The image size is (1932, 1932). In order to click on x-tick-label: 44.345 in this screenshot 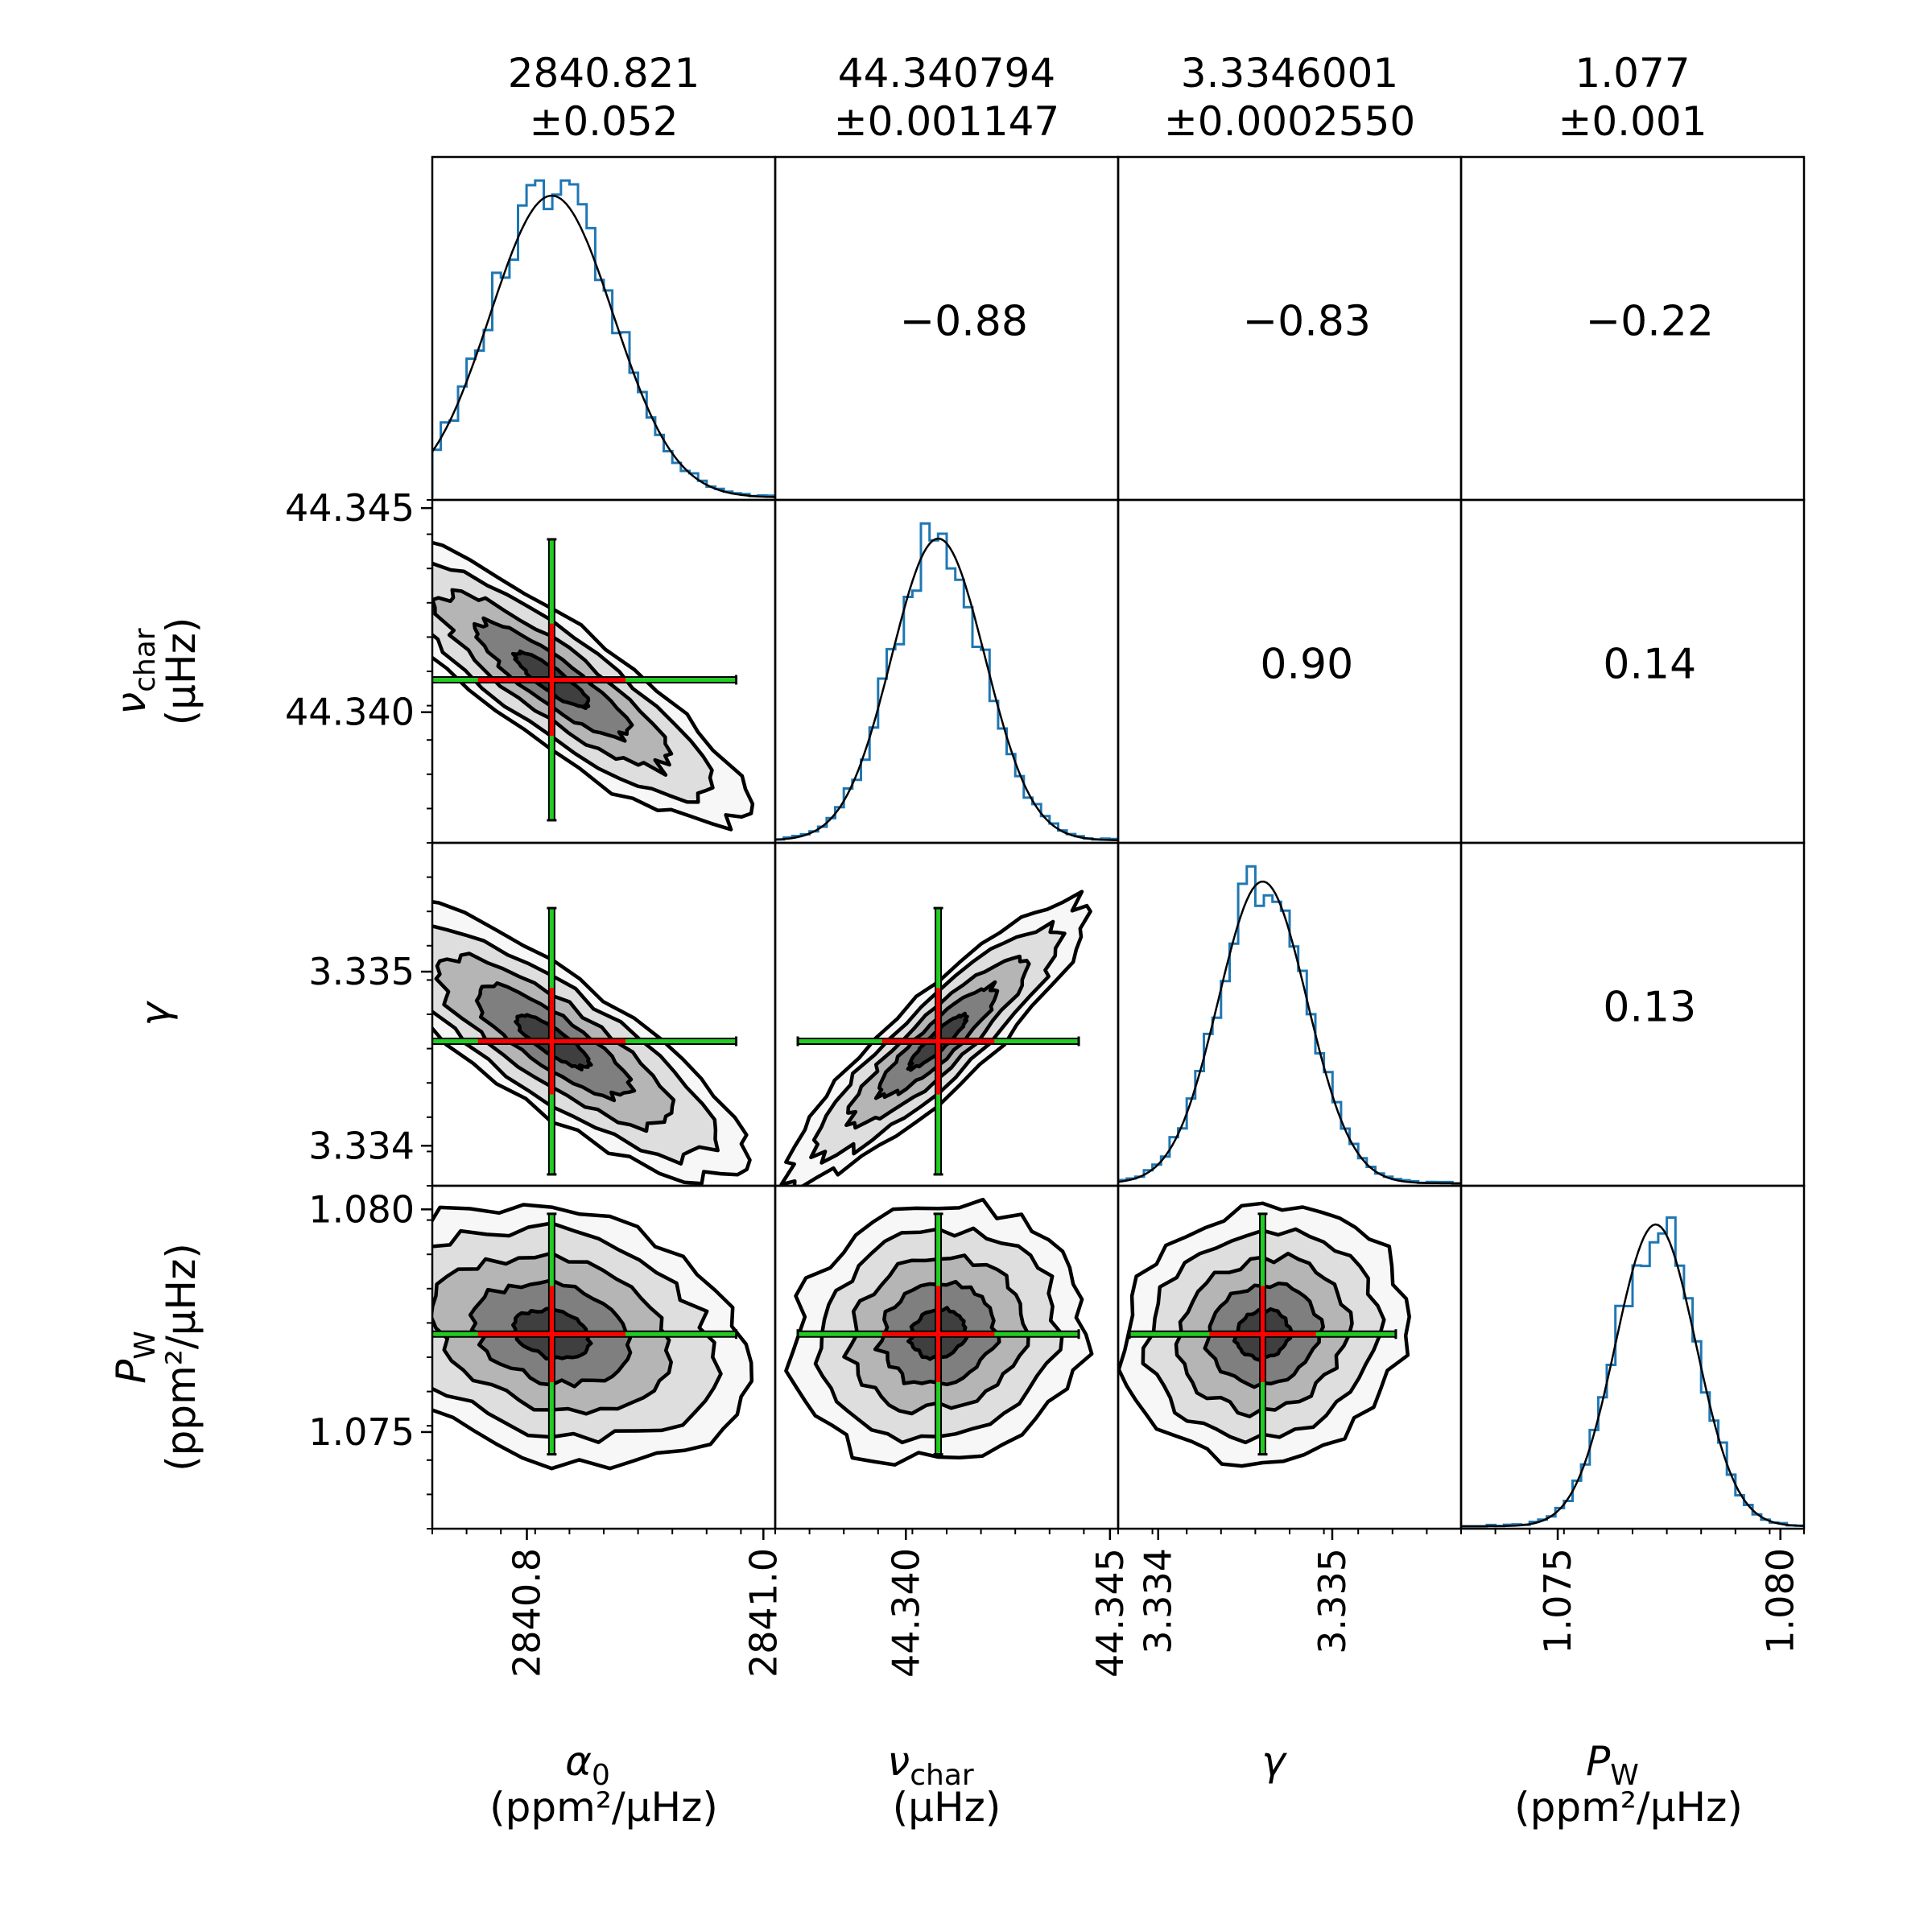, I will do `click(1110, 1613)`.